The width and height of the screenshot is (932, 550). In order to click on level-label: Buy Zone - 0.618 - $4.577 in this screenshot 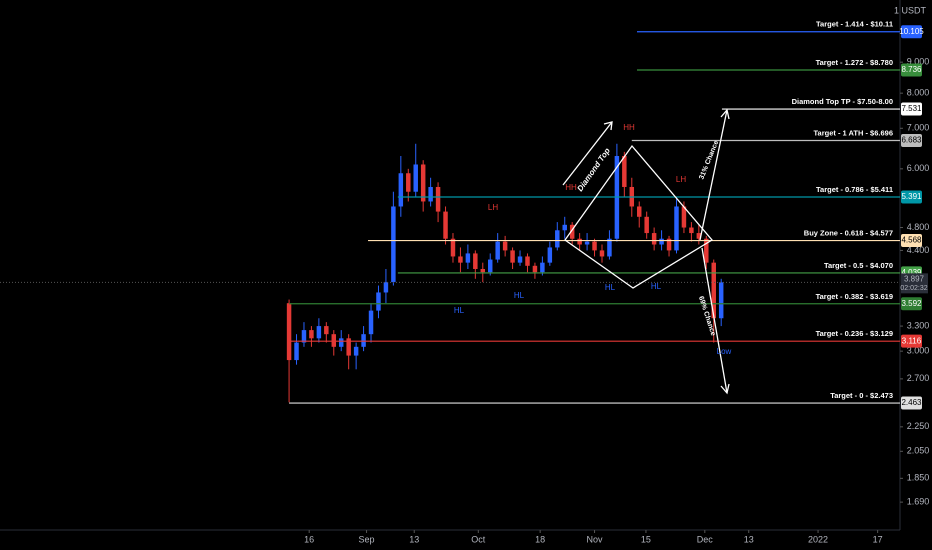, I will do `click(848, 233)`.